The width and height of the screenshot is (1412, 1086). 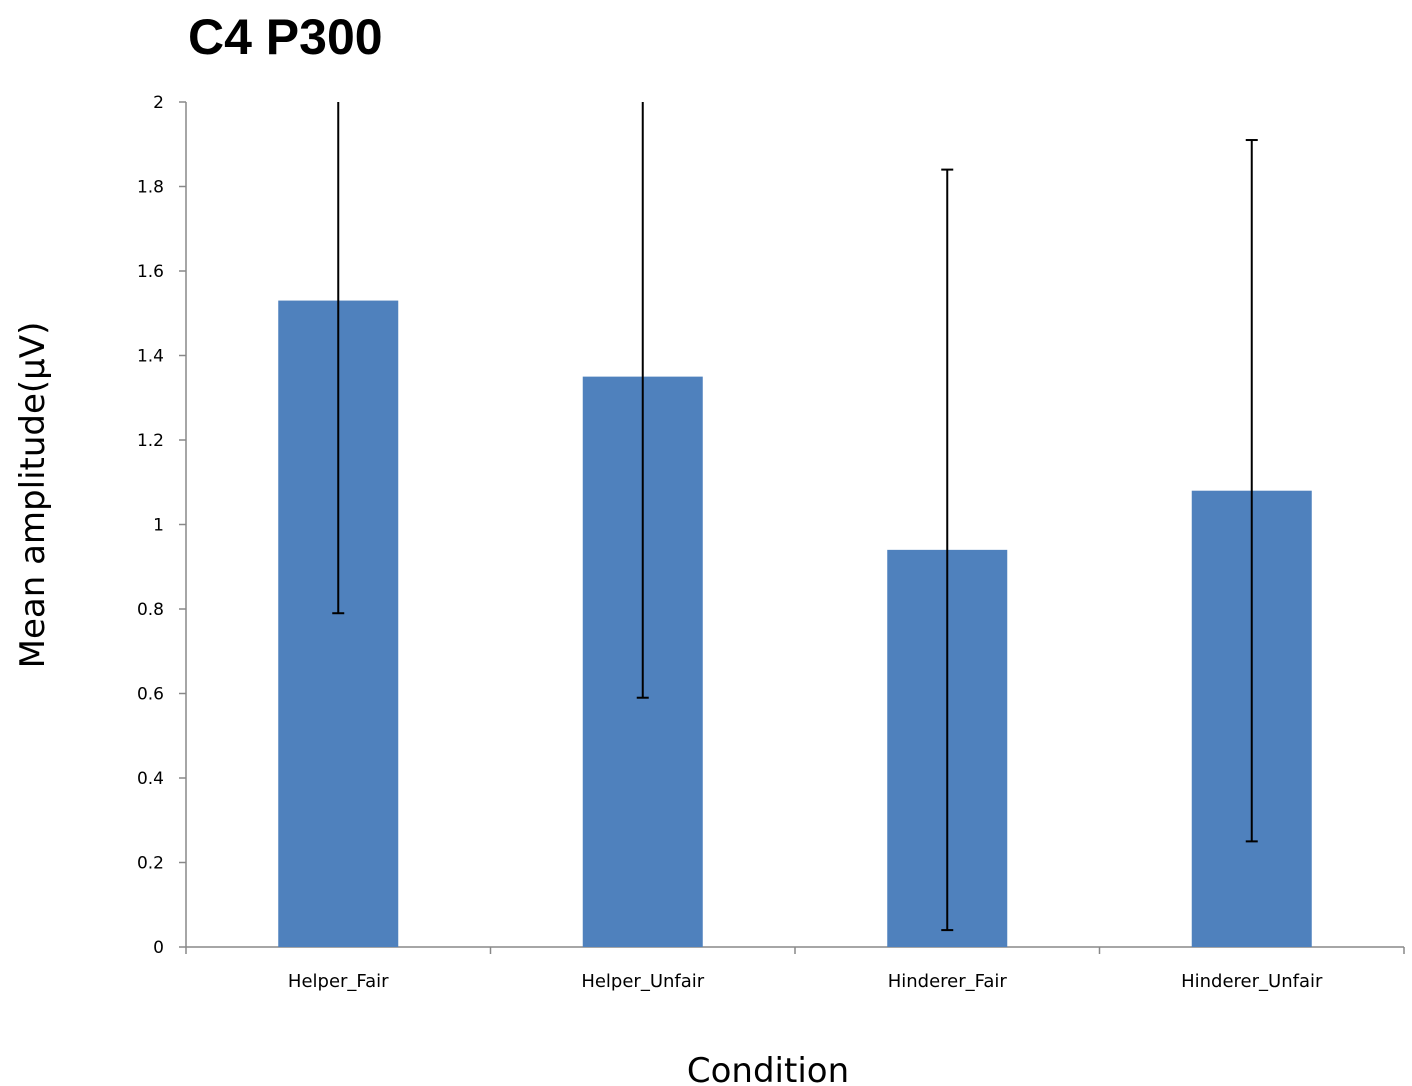 I want to click on y-tick-label: 1, so click(x=158, y=526).